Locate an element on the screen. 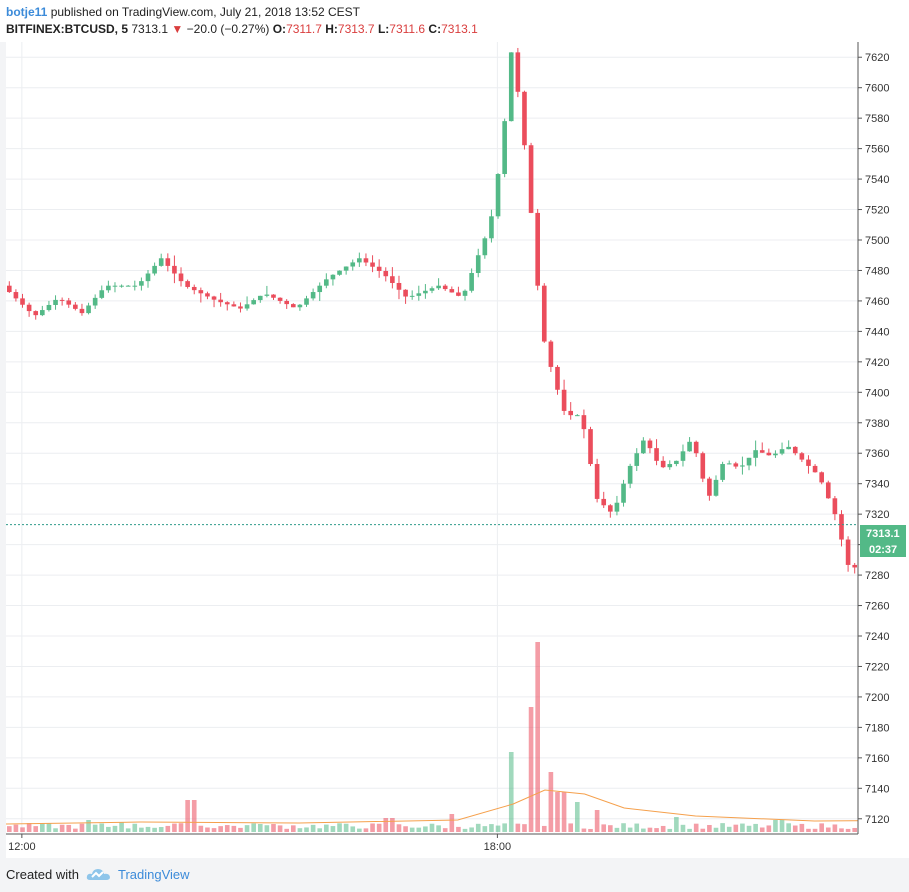 The width and height of the screenshot is (909, 892). y-tick-label-11: 7340 is located at coordinates (877, 485).